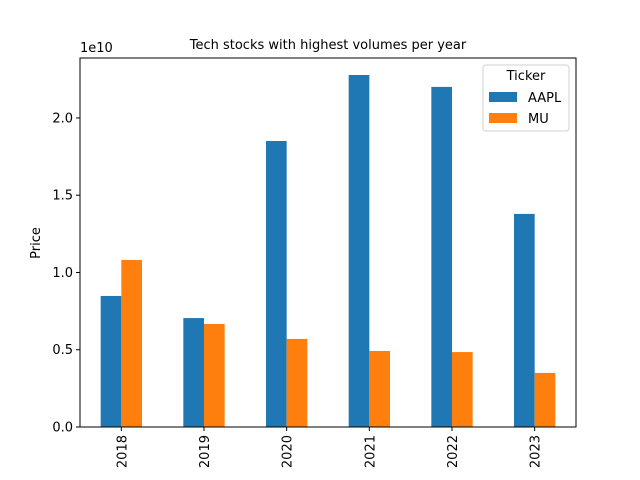 Image resolution: width=640 pixels, height=480 pixels. Describe the element at coordinates (62, 350) in the screenshot. I see `y-tick-label: 0.5` at that location.